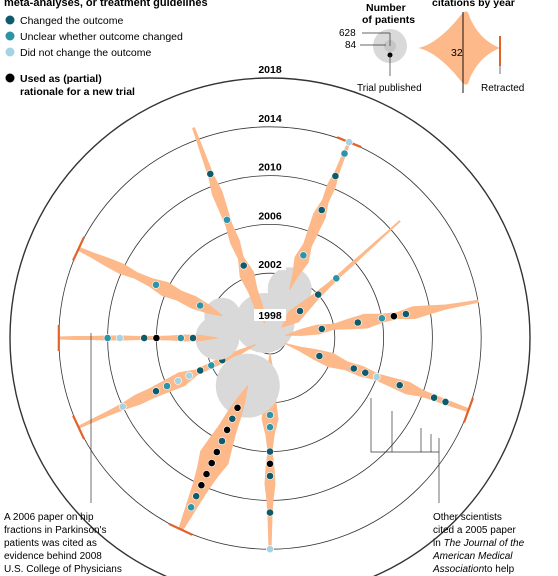 The width and height of the screenshot is (558, 576). I want to click on trial-1-citations-body, so click(320, 215).